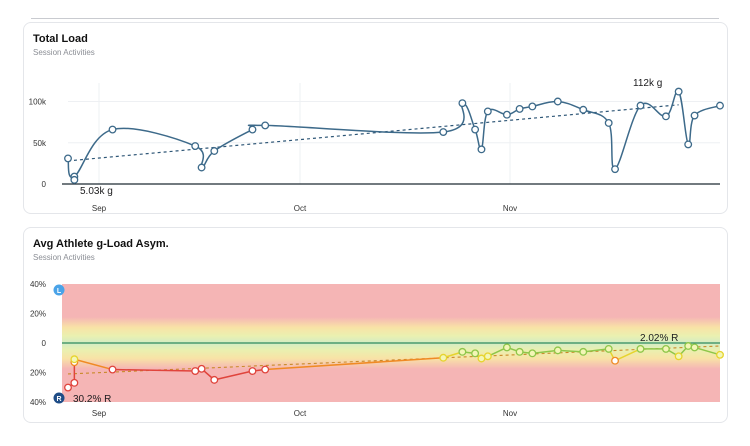 The height and width of the screenshot is (446, 750). Describe the element at coordinates (647, 83) in the screenshot. I see `max-annotation: 112k g` at that location.